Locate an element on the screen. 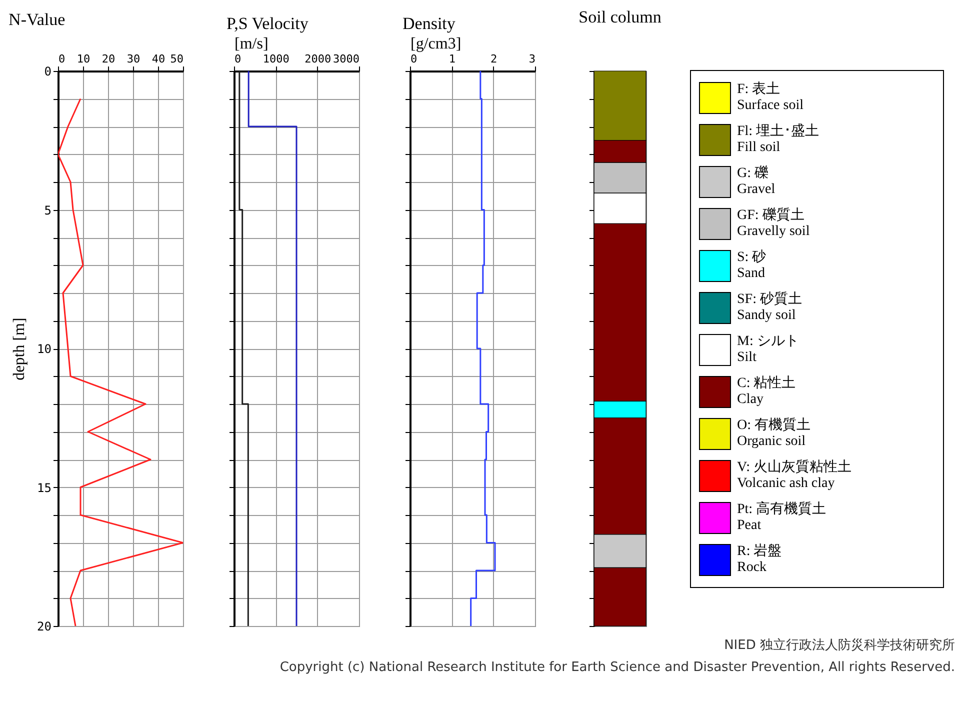 The width and height of the screenshot is (959, 717). line-series is located at coordinates (120, 362).